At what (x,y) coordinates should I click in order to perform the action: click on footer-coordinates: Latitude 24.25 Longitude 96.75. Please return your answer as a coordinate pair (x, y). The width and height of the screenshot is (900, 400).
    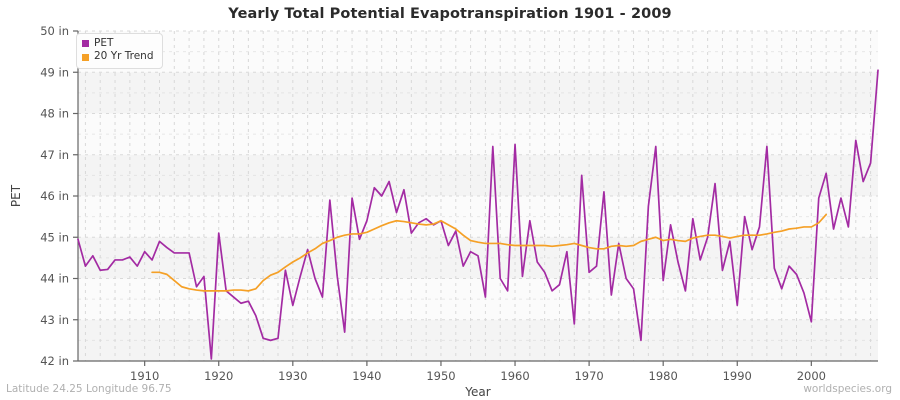
    Looking at the image, I should click on (89, 389).